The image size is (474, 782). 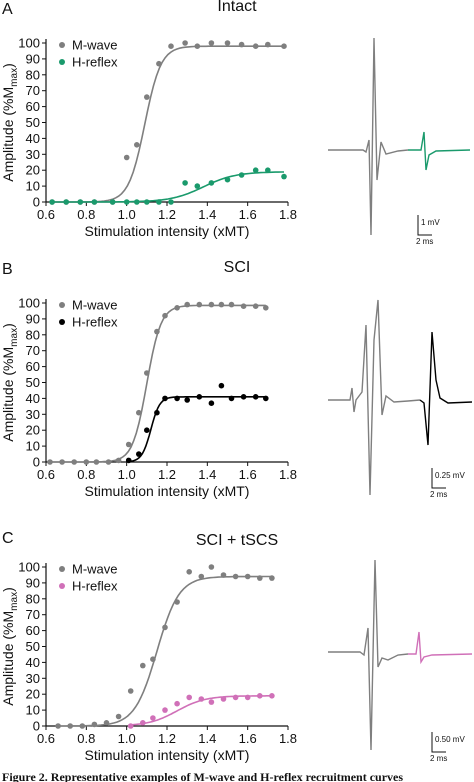 What do you see at coordinates (46, 474) in the screenshot?
I see `x-tick-label: 0.6` at bounding box center [46, 474].